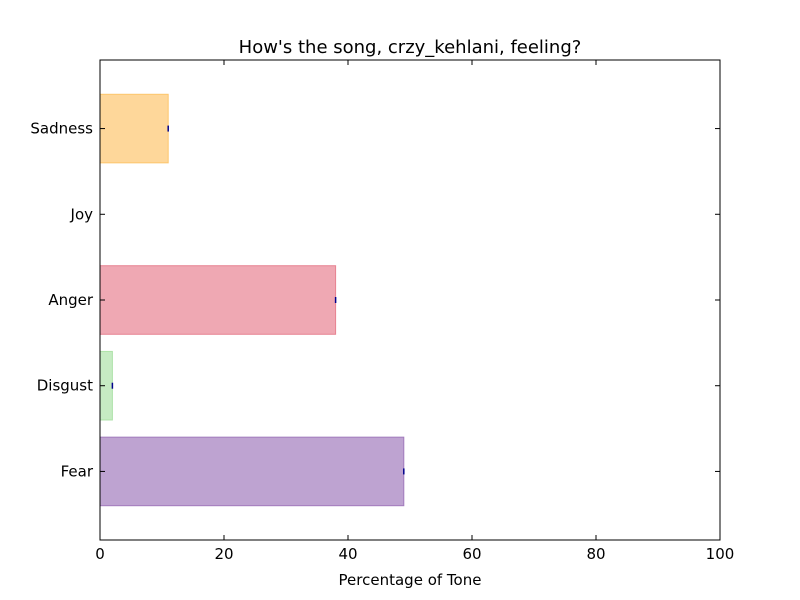  I want to click on y-tick-label-anger: Anger, so click(71, 300).